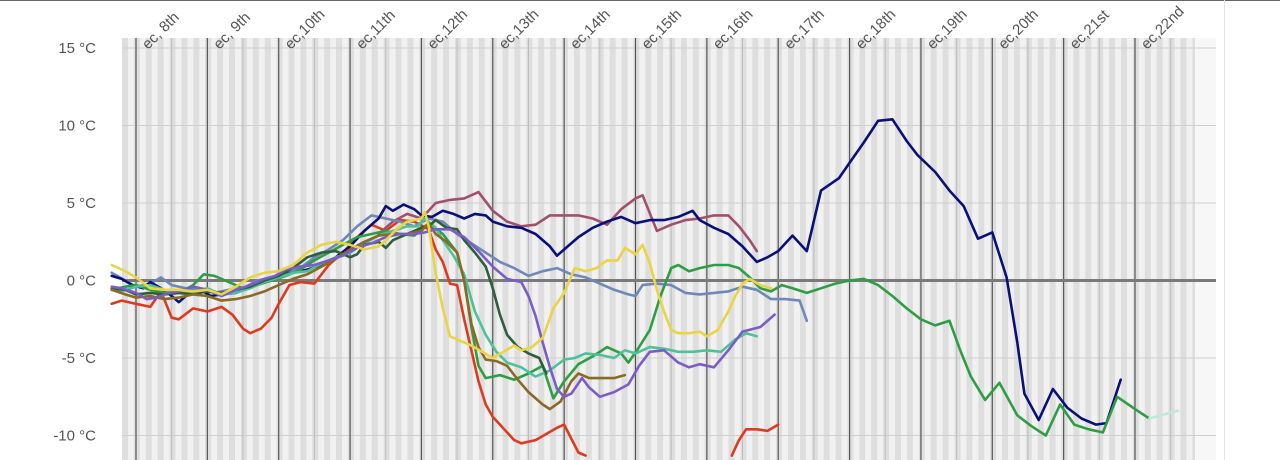 The image size is (1280, 460). Describe the element at coordinates (82, 281) in the screenshot. I see `y-tick-label: 0 °C` at that location.